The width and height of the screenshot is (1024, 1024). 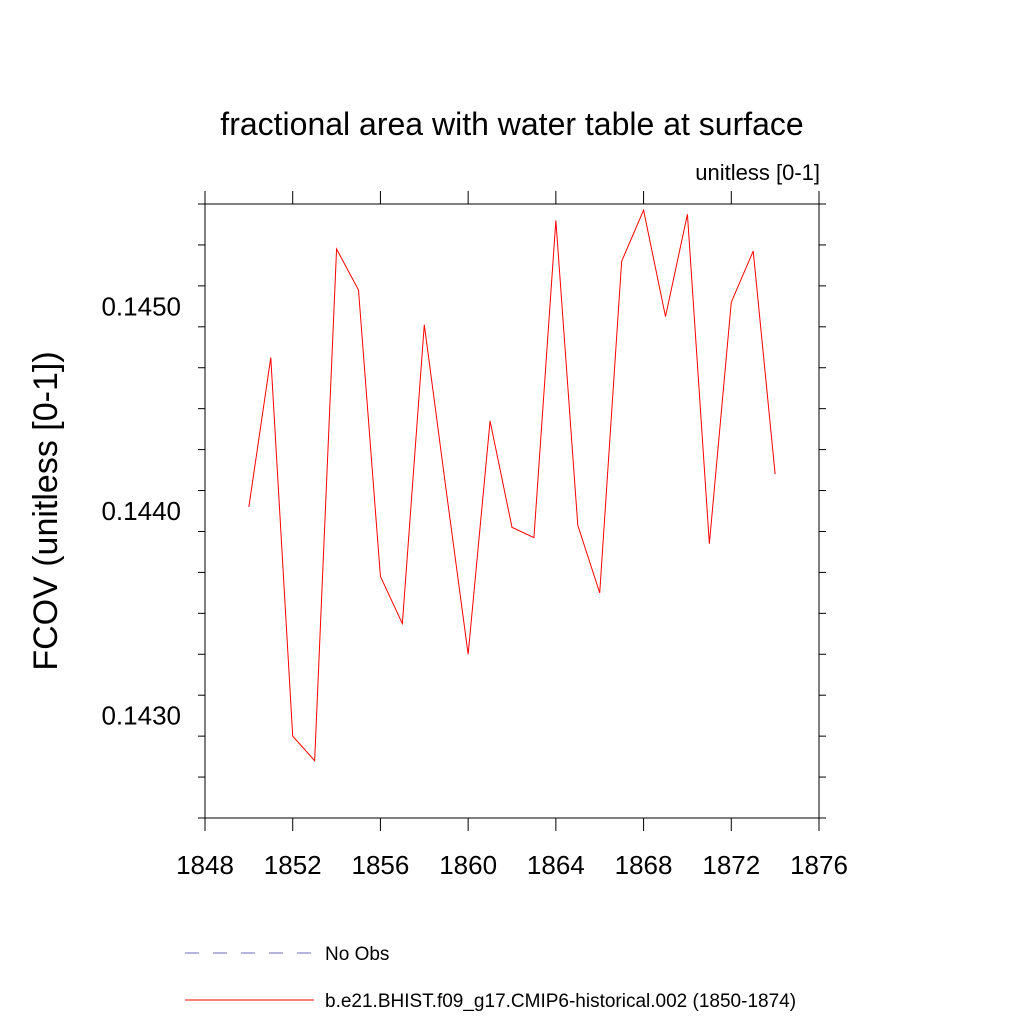 I want to click on y-axis-label: FCOV (unitless [0-1]), so click(x=46, y=510).